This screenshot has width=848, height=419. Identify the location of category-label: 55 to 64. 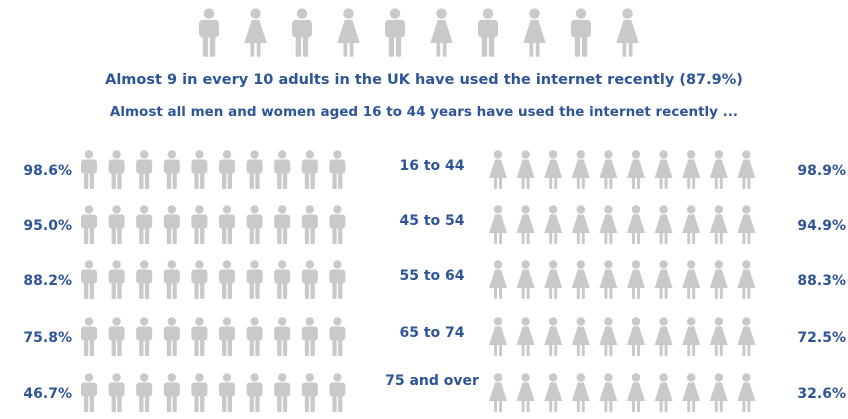
(432, 276).